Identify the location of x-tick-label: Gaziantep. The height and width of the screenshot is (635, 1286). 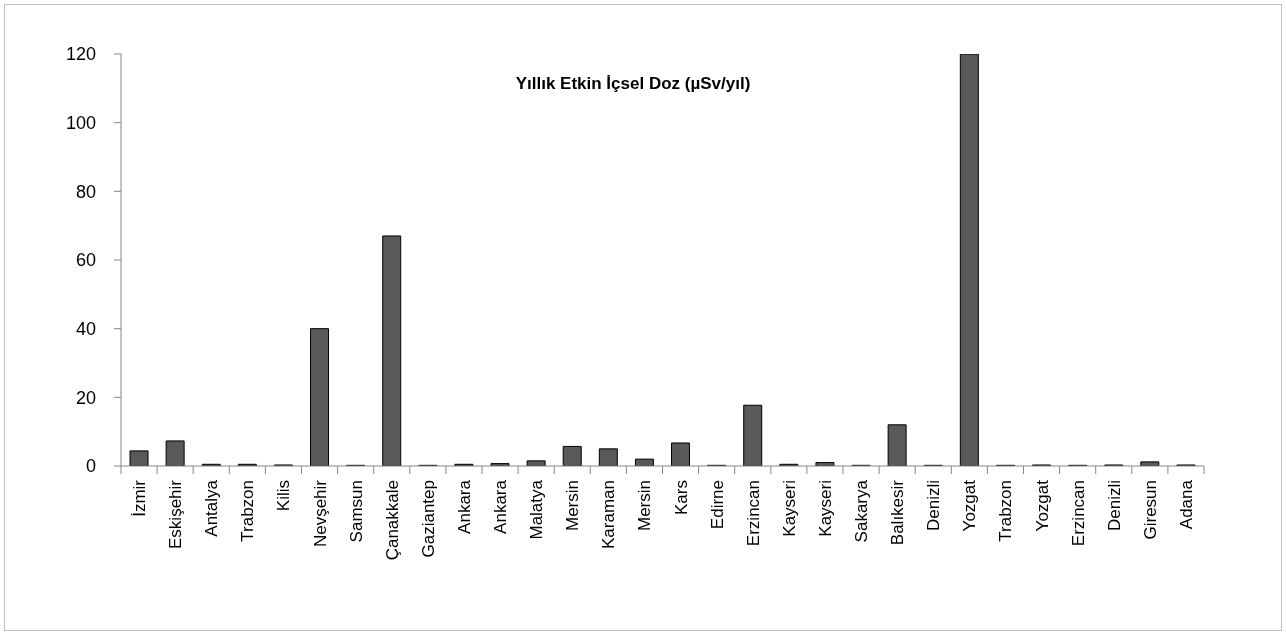
(428, 519).